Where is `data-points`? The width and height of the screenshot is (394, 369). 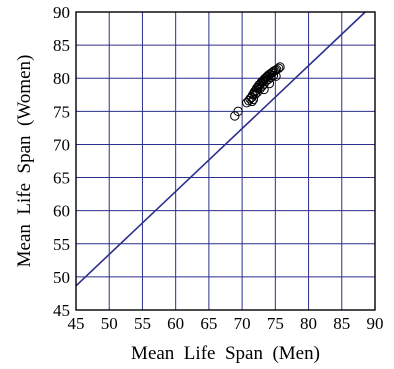 data-points is located at coordinates (257, 91).